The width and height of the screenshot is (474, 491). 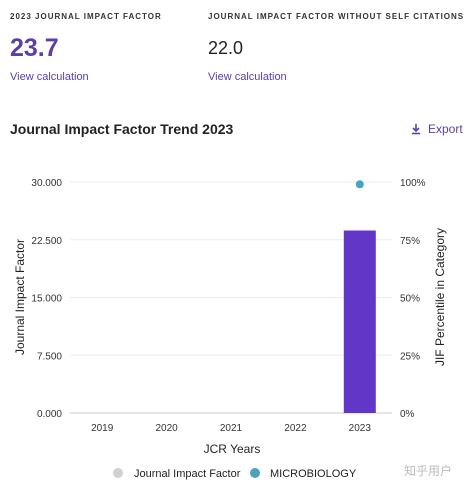 I want to click on chart-y-tick-label: 15.000, so click(x=46, y=299).